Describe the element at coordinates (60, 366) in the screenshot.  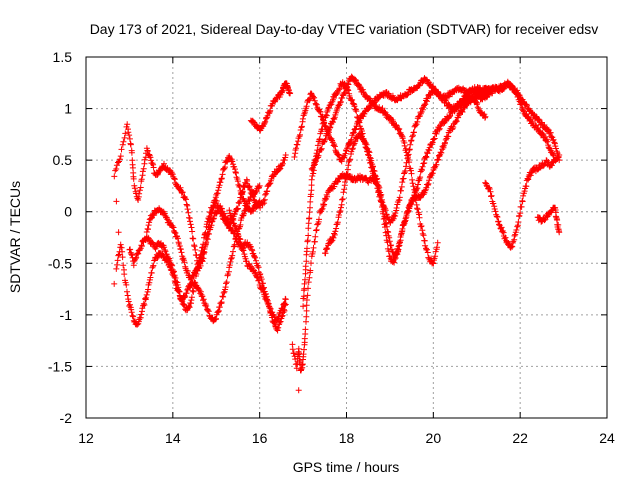
I see `y-tick-label: -1.5` at that location.